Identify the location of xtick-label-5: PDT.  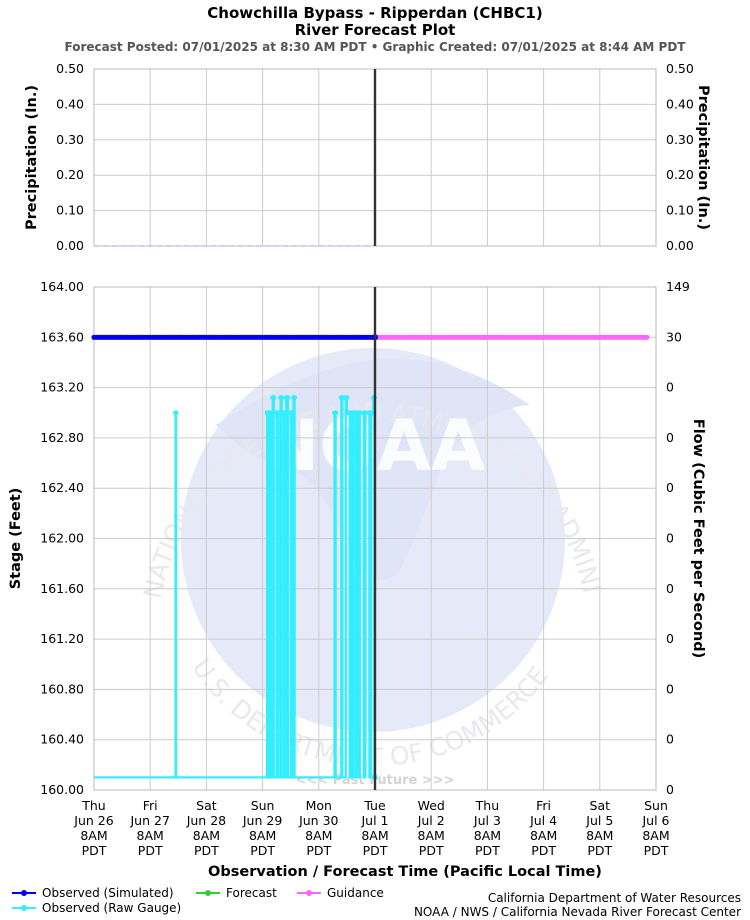
(375, 850).